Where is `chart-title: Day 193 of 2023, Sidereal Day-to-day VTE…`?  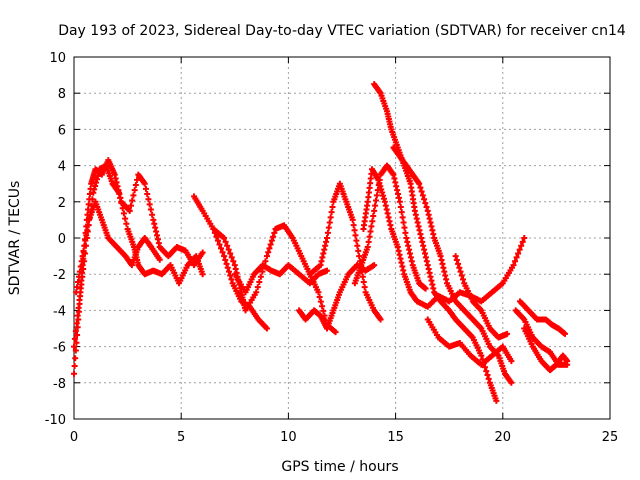
chart-title: Day 193 of 2023, Sidereal Day-to-day VTE… is located at coordinates (342, 31).